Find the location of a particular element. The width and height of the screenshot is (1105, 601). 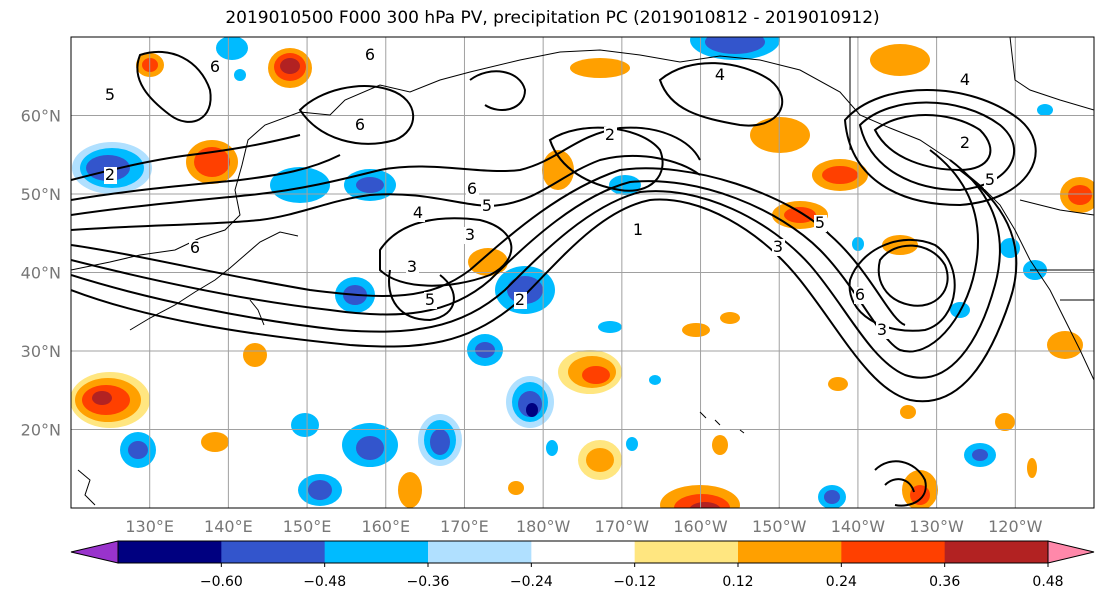

colorbar-tick-label: −0.36 is located at coordinates (428, 582).